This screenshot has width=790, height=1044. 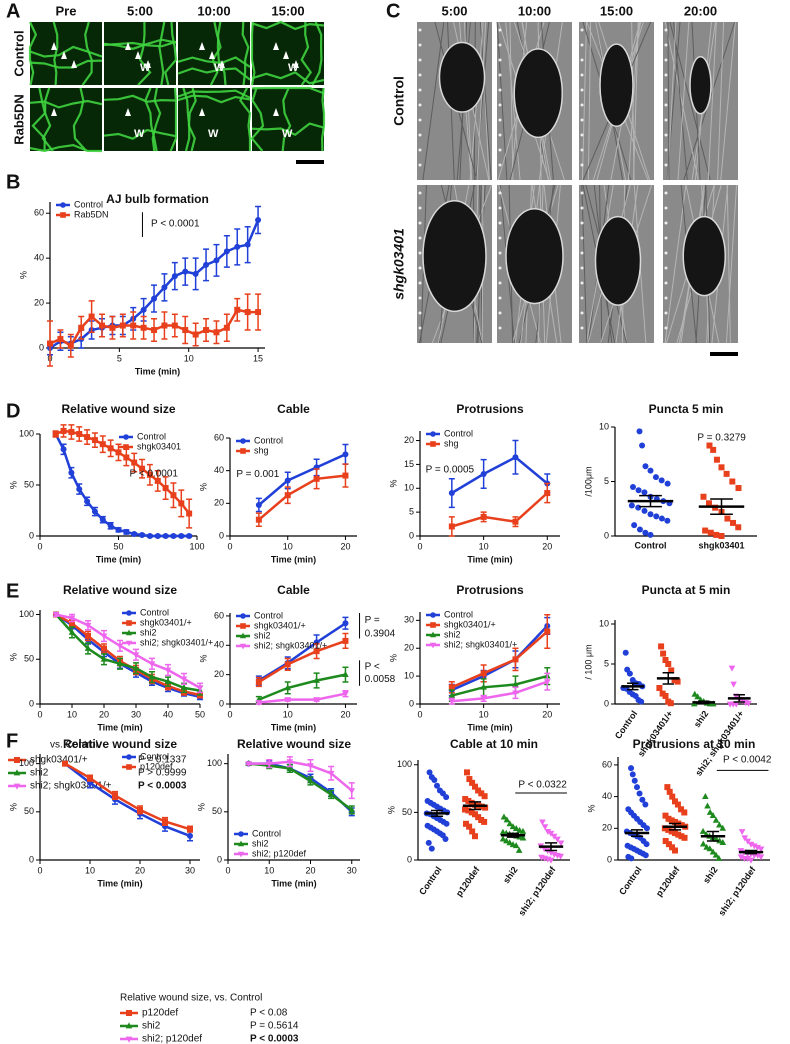 I want to click on y-tick-label: 10, so click(x=409, y=488).